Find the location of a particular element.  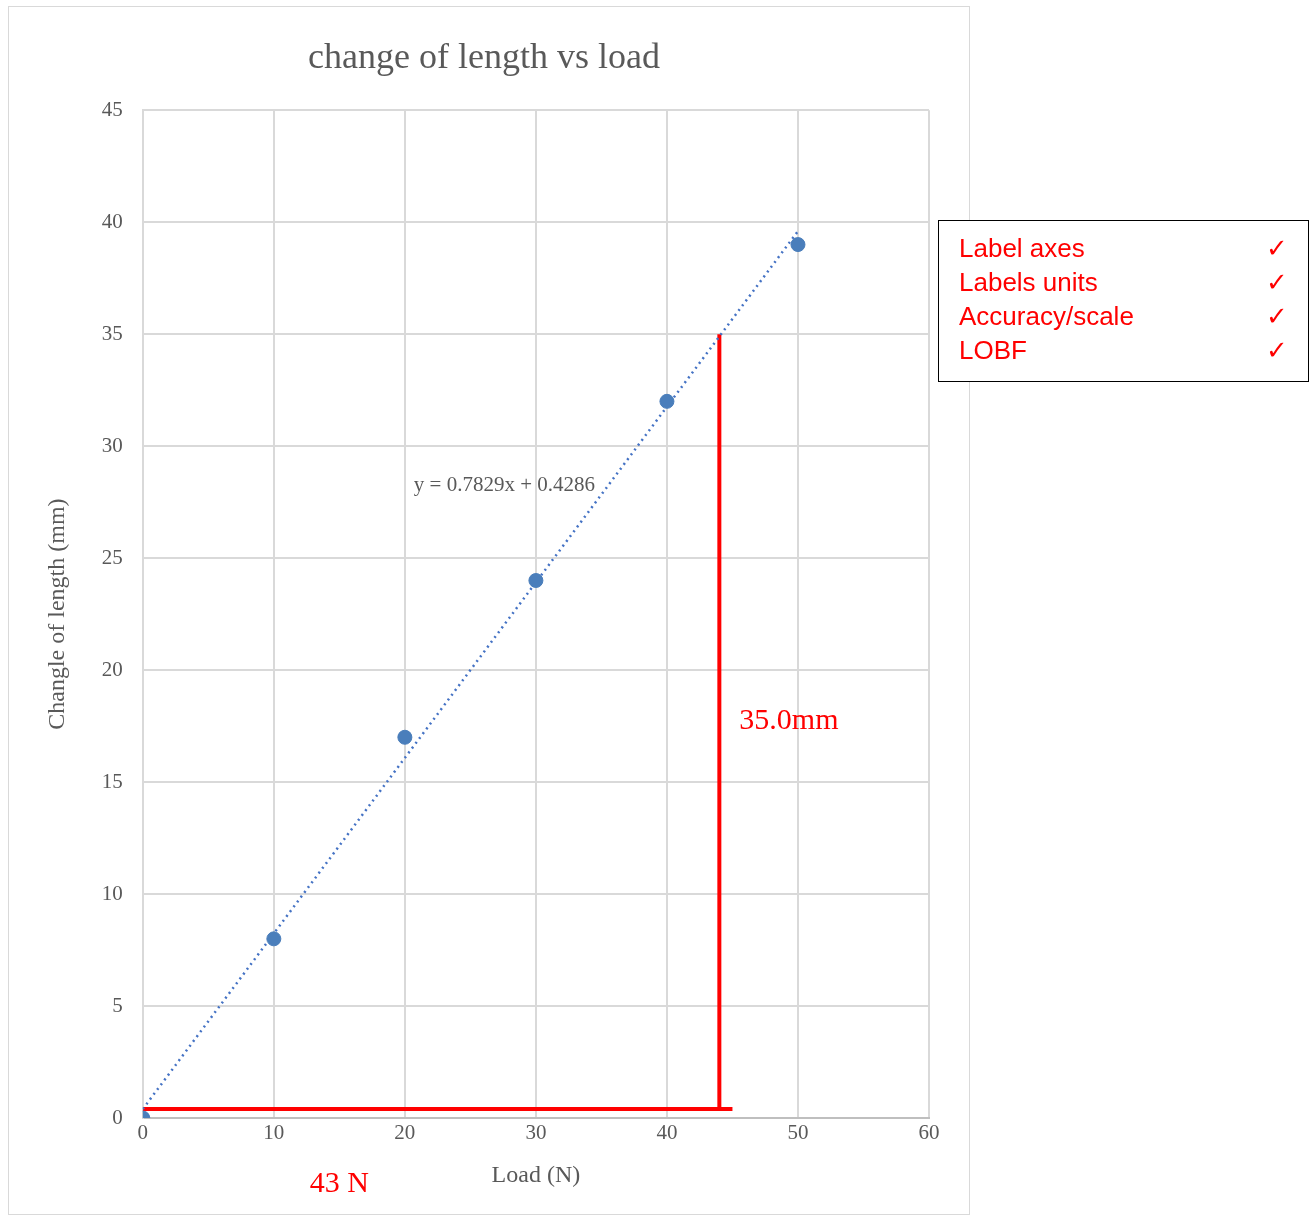

y-tick-label: 40 is located at coordinates (112, 220).